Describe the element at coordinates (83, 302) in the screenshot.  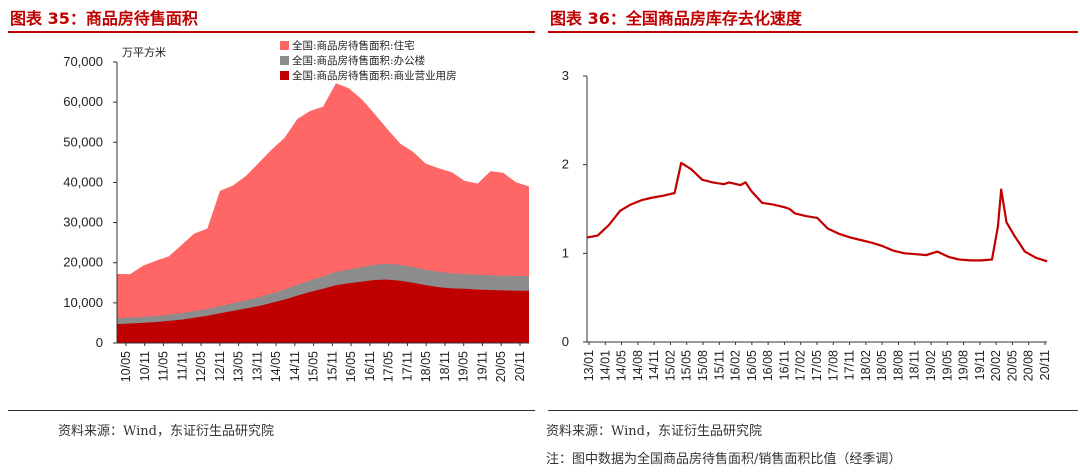
I see `y-tick-label: 10,000` at that location.